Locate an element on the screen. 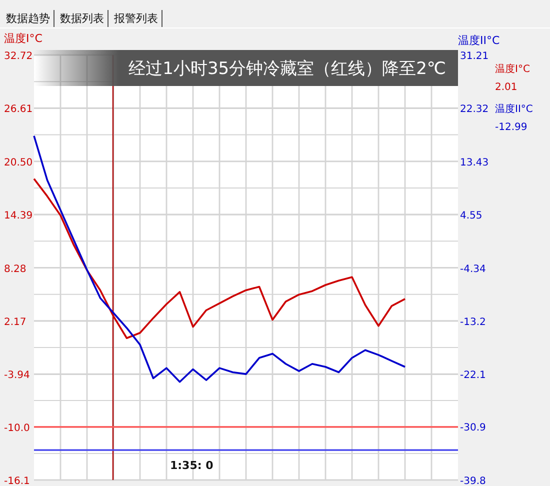  y-tick-label: 2.17 is located at coordinates (15, 322).